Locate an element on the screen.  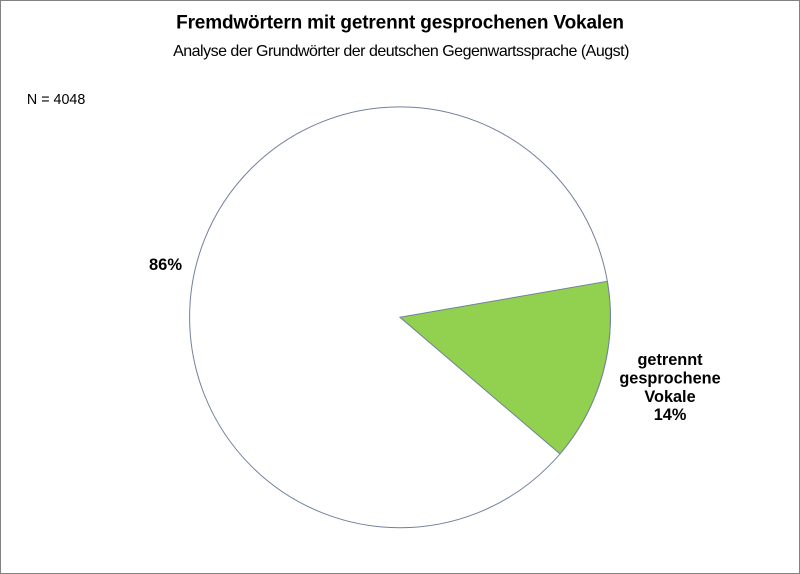
svg-text: getrennt is located at coordinates (670, 360).